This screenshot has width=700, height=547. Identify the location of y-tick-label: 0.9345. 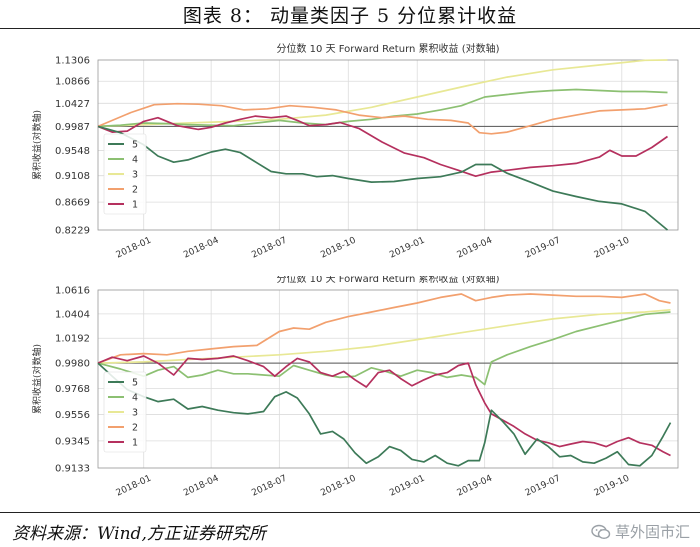
(72, 441).